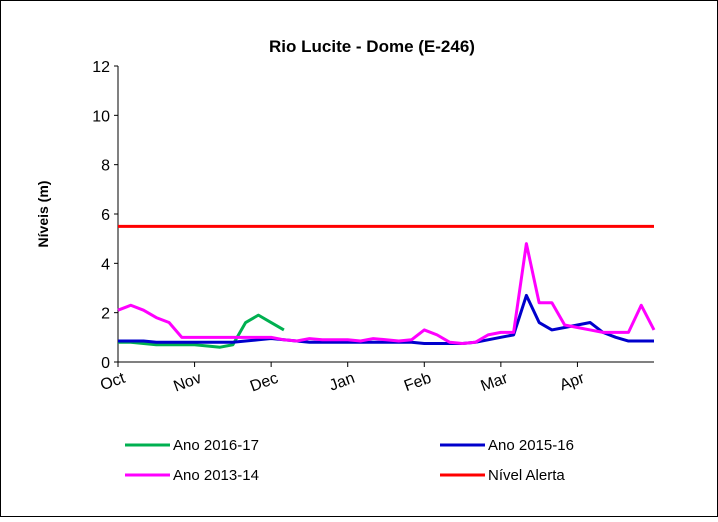 This screenshot has height=522, width=718. I want to click on y-tick-label: 10, so click(101, 116).